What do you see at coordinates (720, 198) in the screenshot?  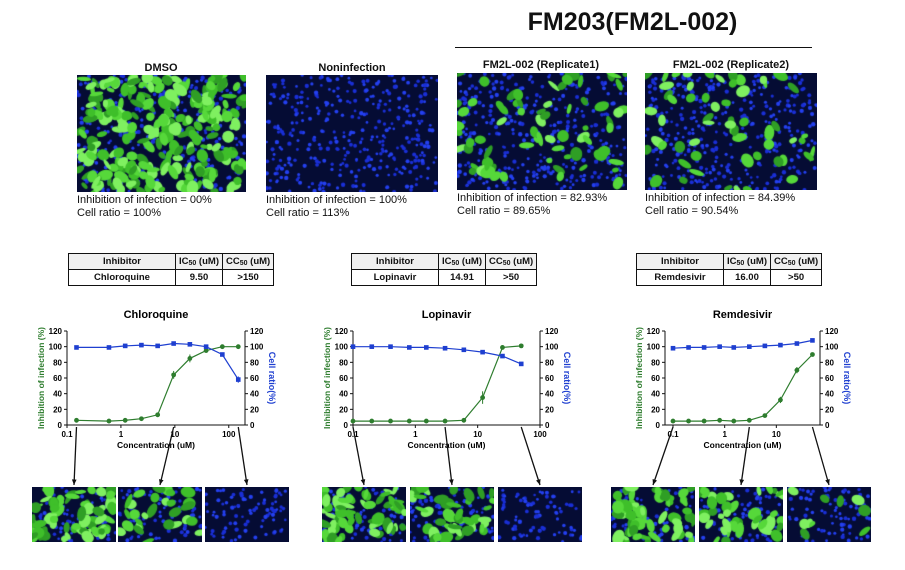 I see `inhibition-caption: Inhibition of infection = 84.39%` at bounding box center [720, 198].